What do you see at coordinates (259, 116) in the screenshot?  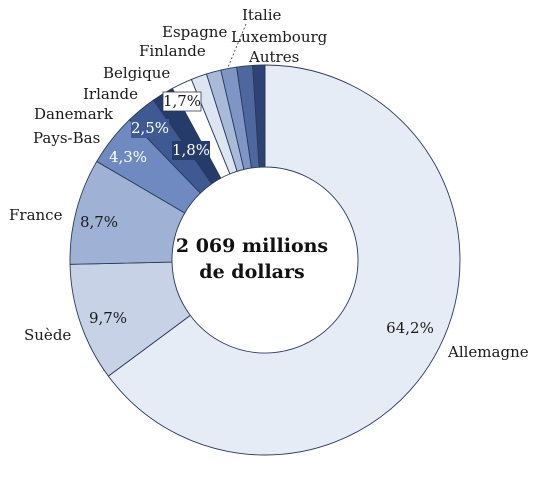 I see `slice-autres` at bounding box center [259, 116].